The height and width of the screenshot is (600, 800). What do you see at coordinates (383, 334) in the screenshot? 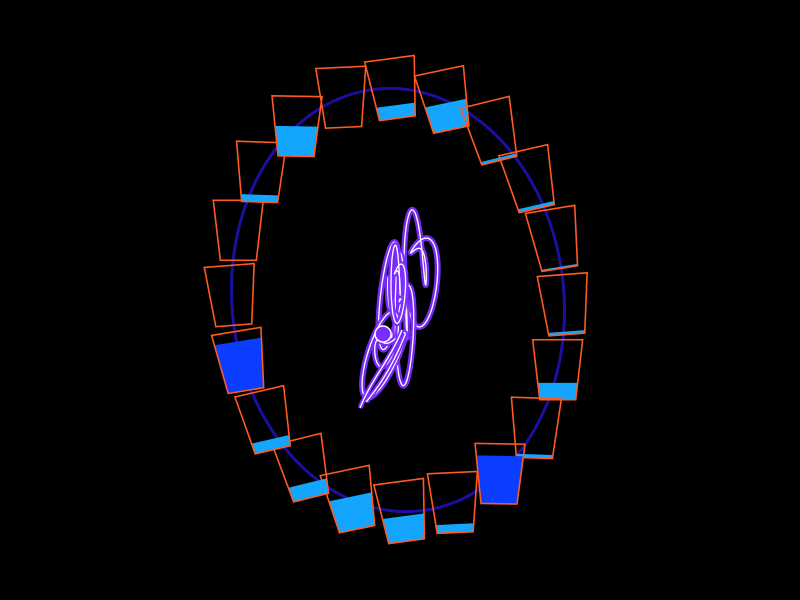
I see `state-marker-icon` at bounding box center [383, 334].